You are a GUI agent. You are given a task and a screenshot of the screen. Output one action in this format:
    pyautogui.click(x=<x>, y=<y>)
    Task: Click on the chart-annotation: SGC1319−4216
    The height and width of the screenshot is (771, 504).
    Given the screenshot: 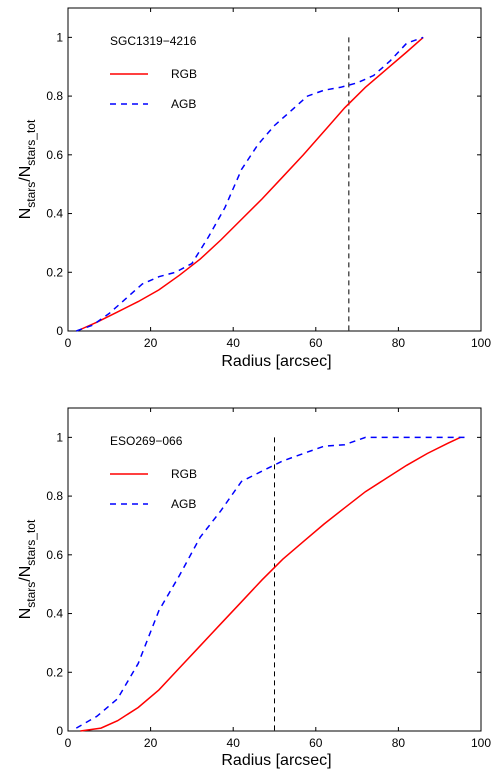 What is the action you would take?
    pyautogui.click(x=153, y=41)
    